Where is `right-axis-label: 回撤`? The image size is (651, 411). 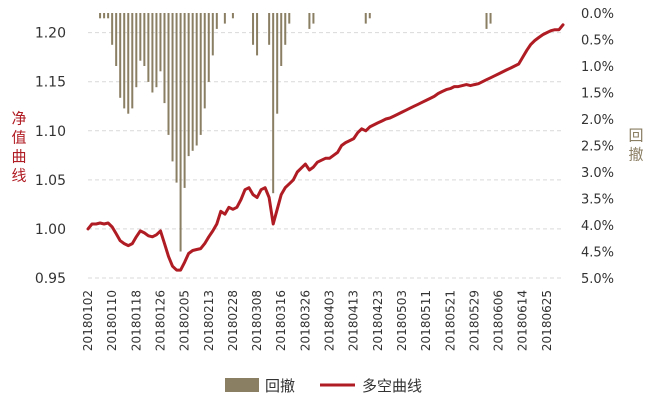 right-axis-label: 回撤 is located at coordinates (635, 145).